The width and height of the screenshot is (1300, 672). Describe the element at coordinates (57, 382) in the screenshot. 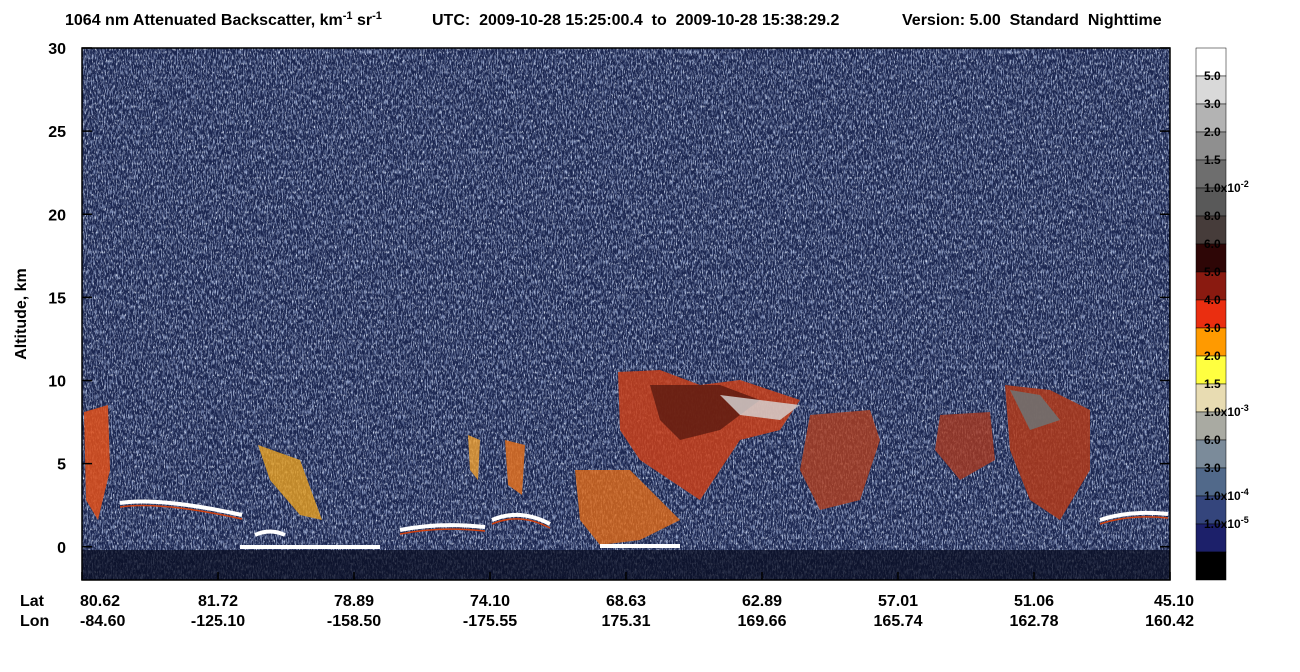

I see `y-tick-label: 10` at that location.